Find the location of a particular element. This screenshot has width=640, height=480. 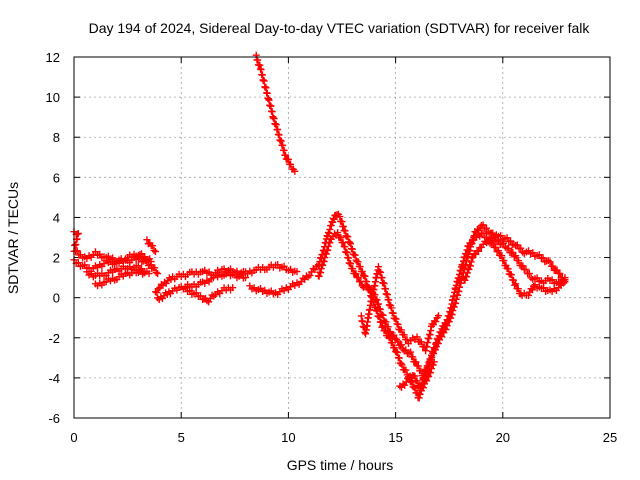

y-tick-label: 4 is located at coordinates (56, 217).